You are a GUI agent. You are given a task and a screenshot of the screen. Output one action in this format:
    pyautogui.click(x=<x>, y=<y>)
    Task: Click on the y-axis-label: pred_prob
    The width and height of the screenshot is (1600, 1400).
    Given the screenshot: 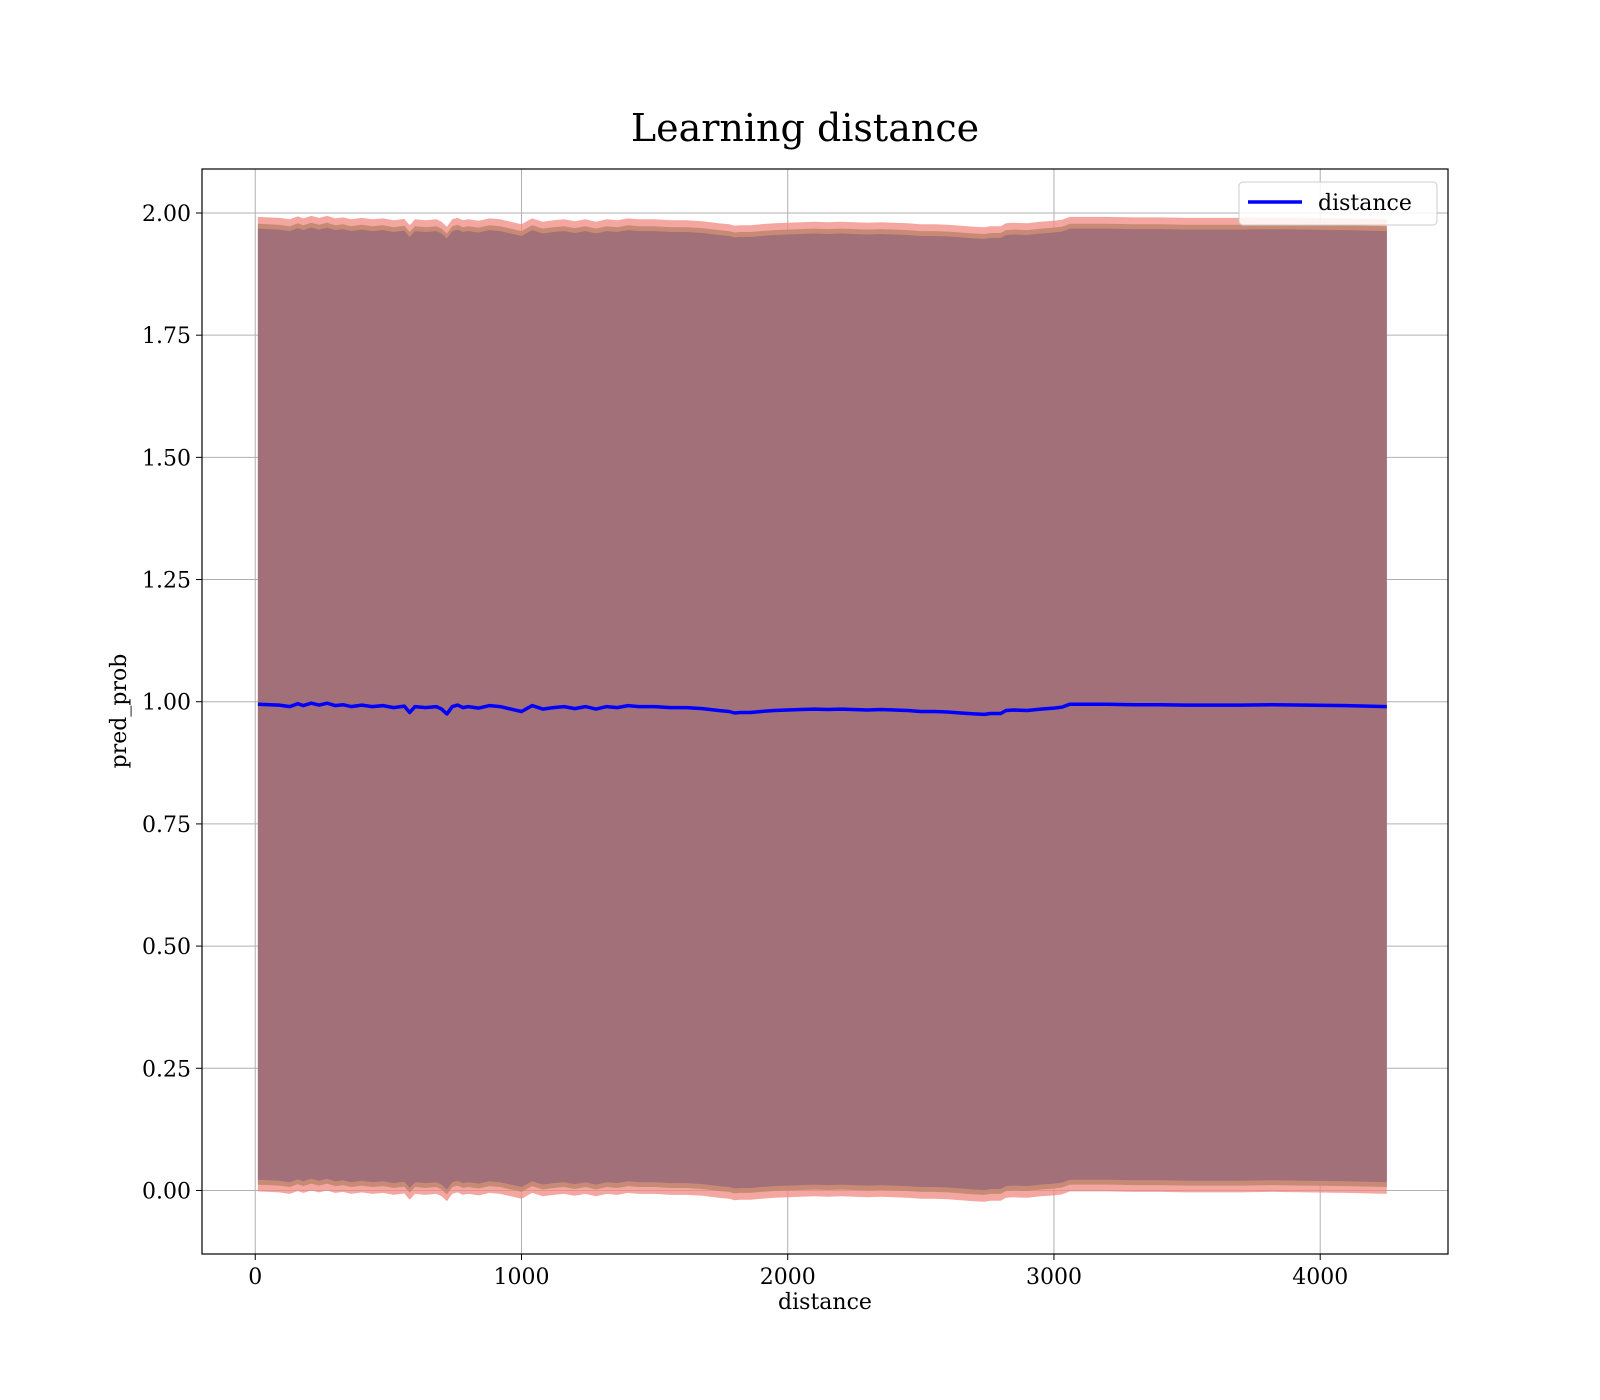 What is the action you would take?
    pyautogui.click(x=119, y=711)
    